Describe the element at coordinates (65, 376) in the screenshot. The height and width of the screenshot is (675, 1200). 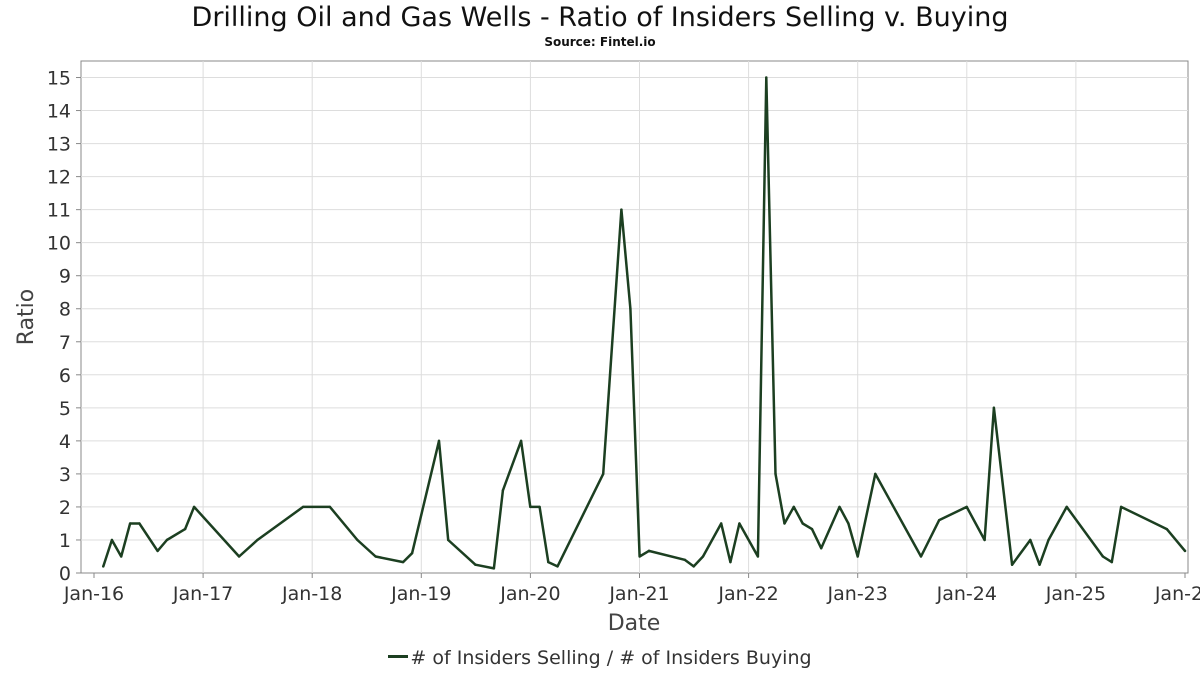
I see `y-tick-label: 6` at that location.